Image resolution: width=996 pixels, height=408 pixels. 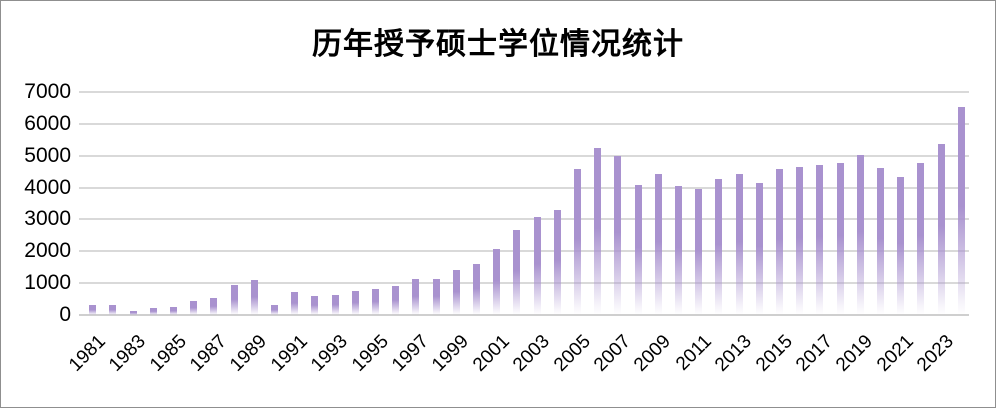 What do you see at coordinates (941, 229) in the screenshot?
I see `bar-2023` at bounding box center [941, 229].